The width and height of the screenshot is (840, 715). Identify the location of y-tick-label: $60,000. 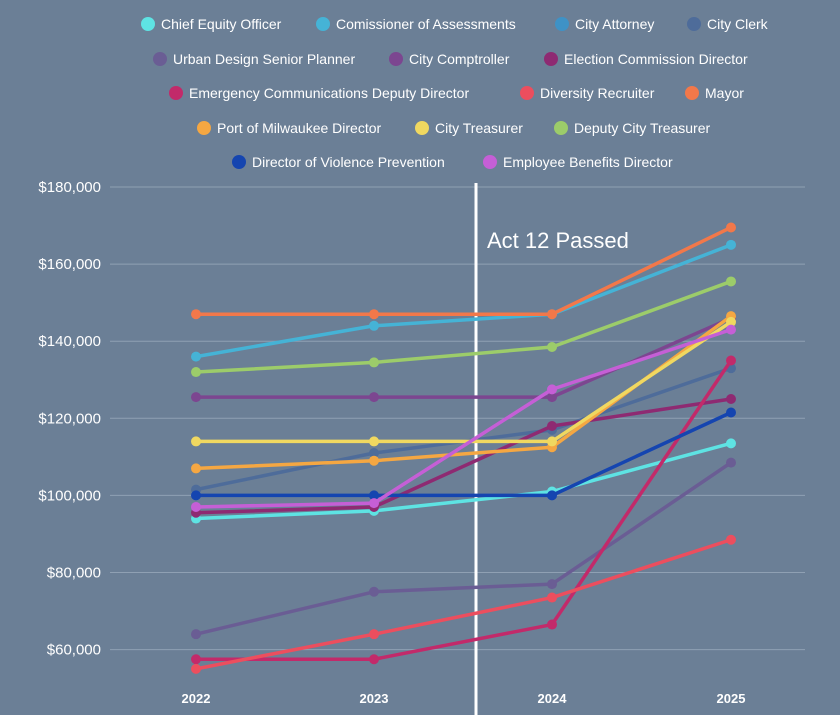
(74, 650).